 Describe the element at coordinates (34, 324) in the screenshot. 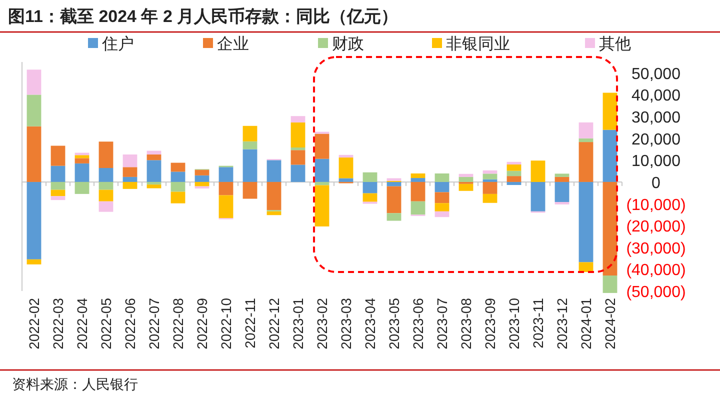

I see `x-tick-label: 2022-02` at that location.